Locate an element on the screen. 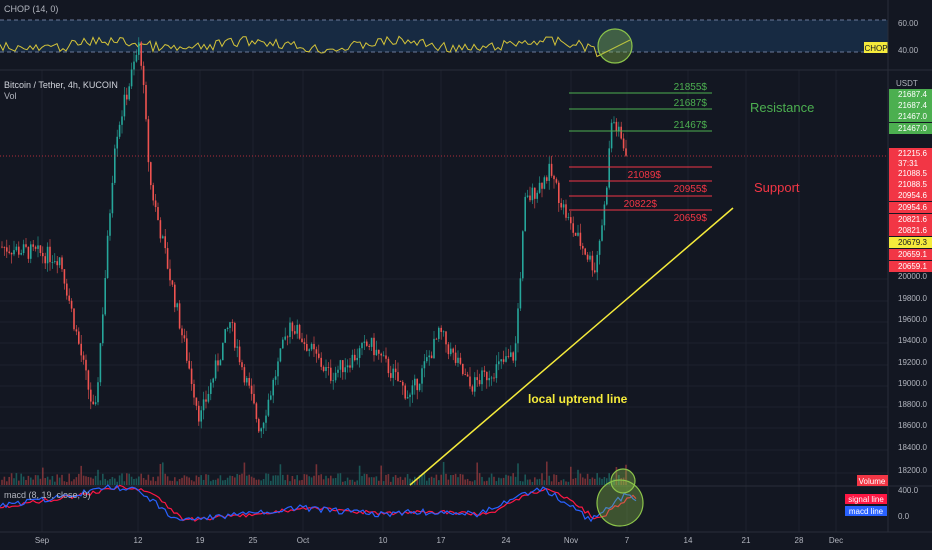 Image resolution: width=932 pixels, height=550 pixels. volume-highlight is located at coordinates (623, 481).